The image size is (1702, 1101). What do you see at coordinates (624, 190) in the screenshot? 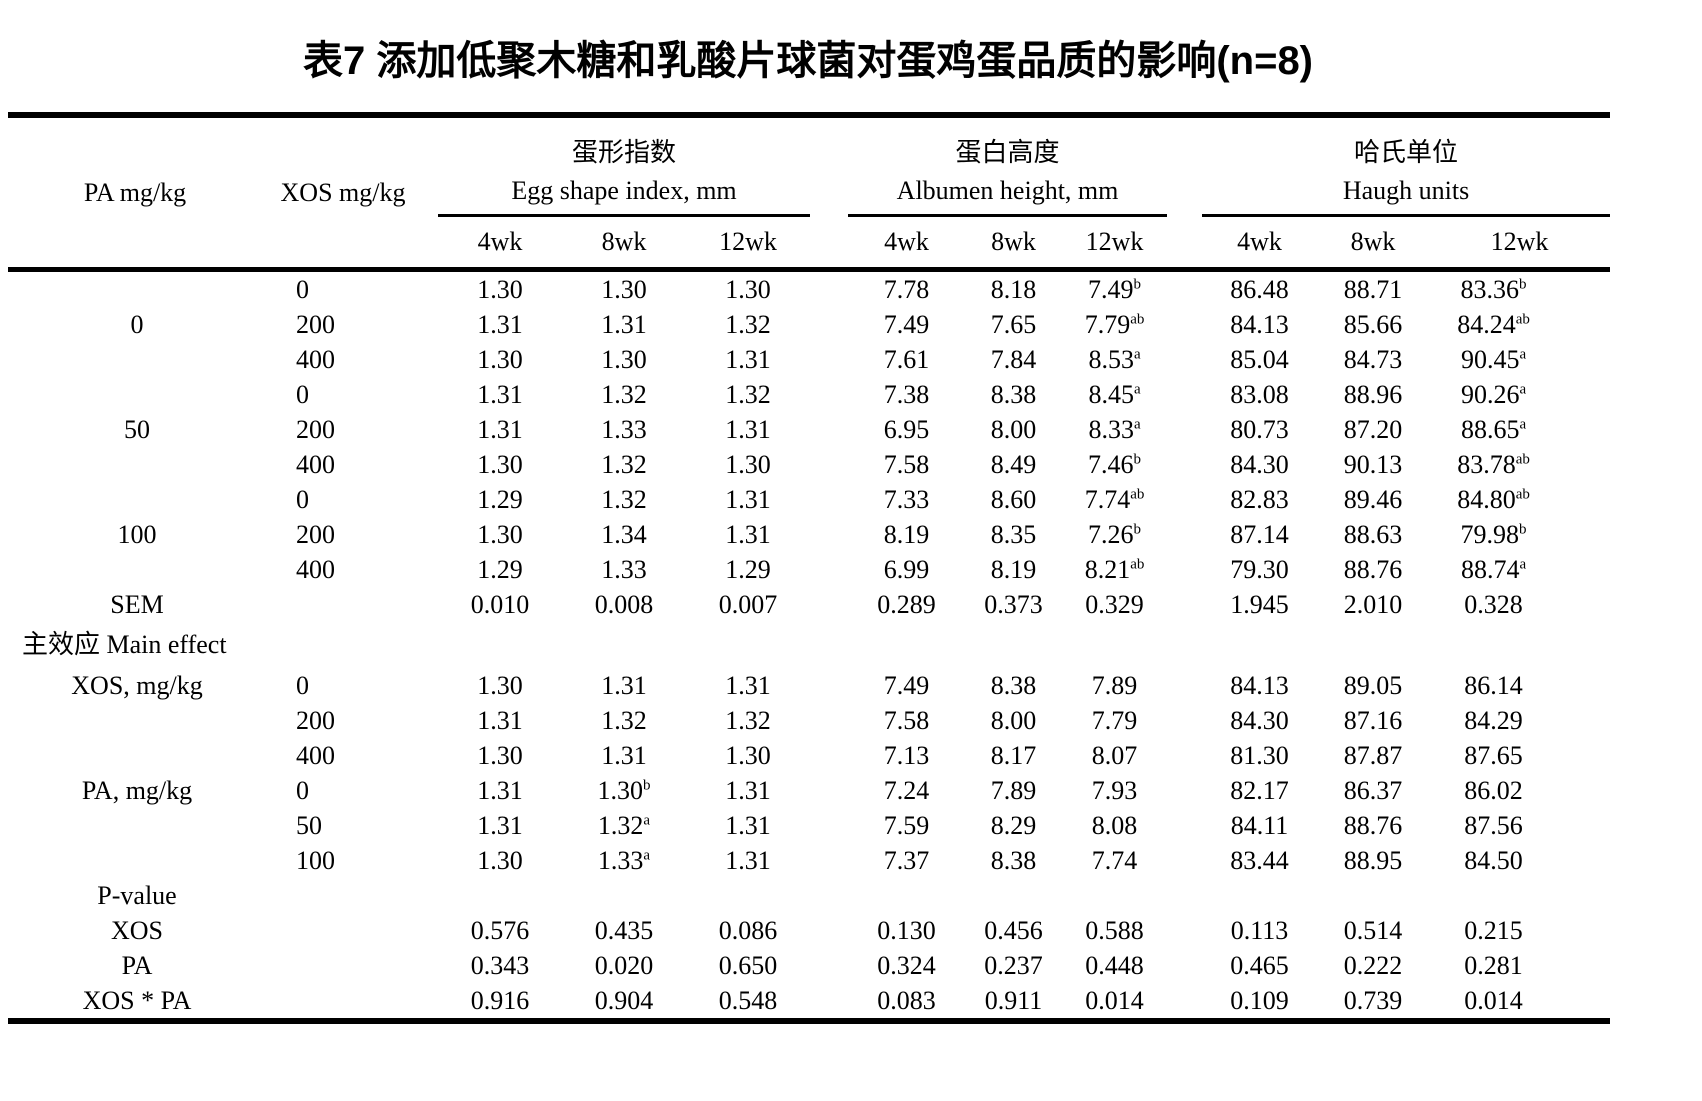
I see `egg-shape-index-label-en: Egg shape index, mm` at bounding box center [624, 190].